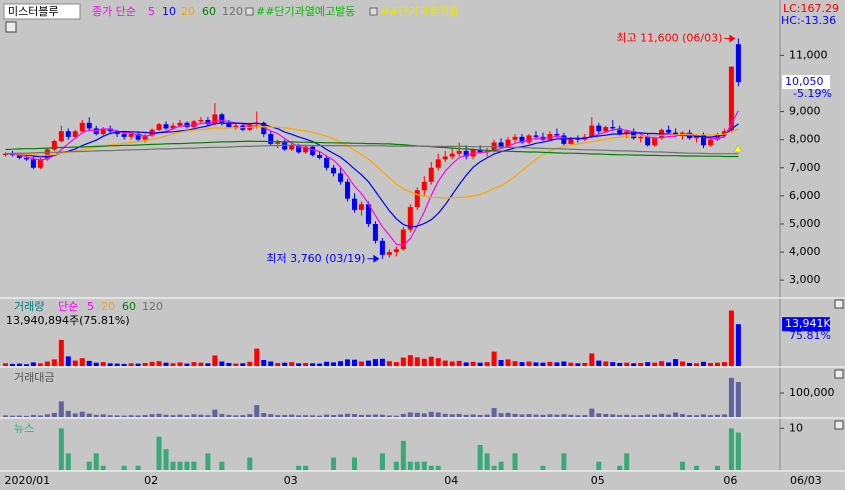 The height and width of the screenshot is (490, 845). I want to click on title-box, so click(42, 11).